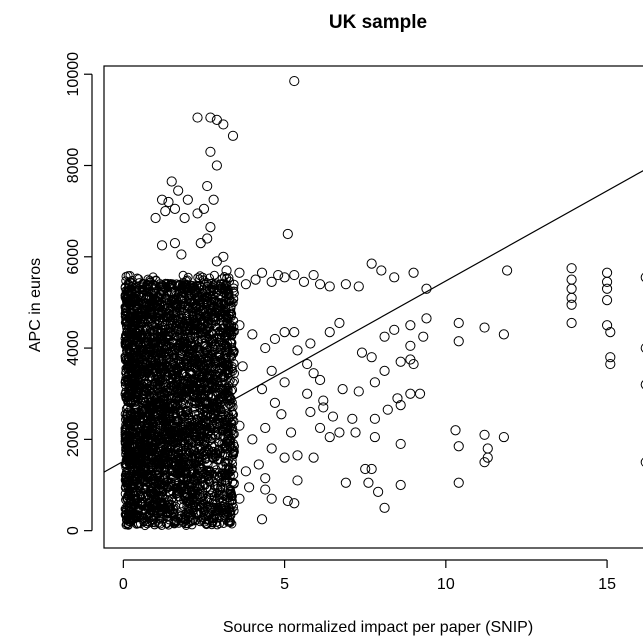 The image size is (643, 640). I want to click on y-tick-label: 8000, so click(73, 166).